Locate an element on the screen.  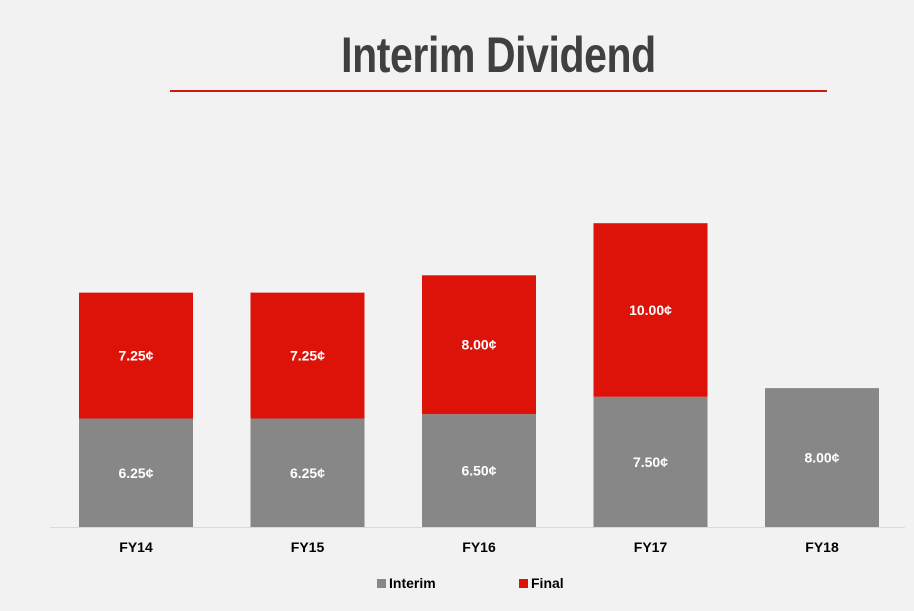
legend-swatch-interim is located at coordinates (381, 583).